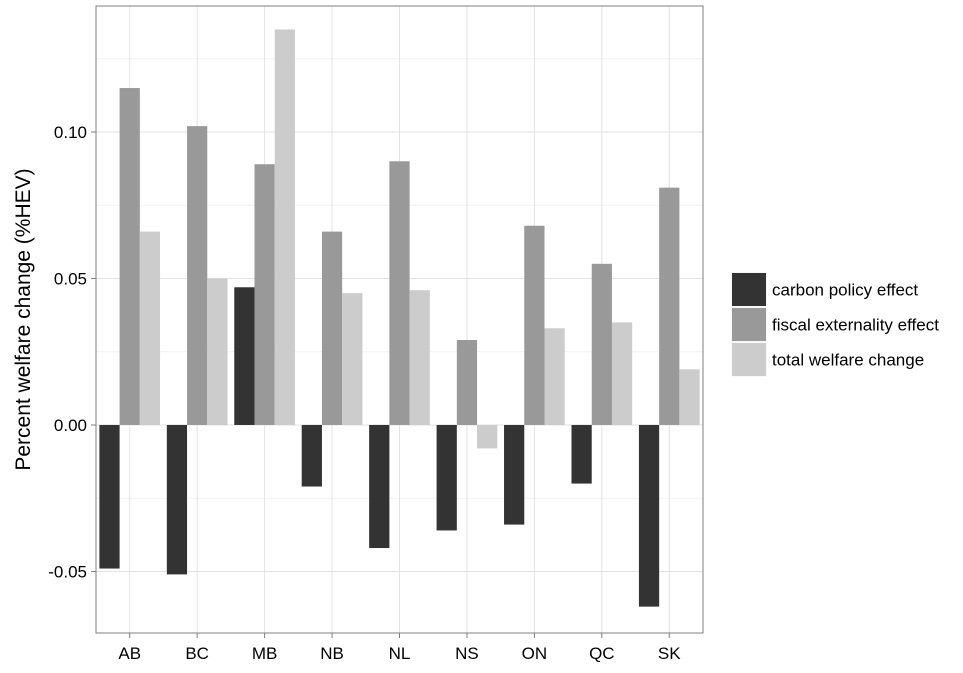 Image resolution: width=963 pixels, height=673 pixels. What do you see at coordinates (265, 653) in the screenshot?
I see `x-tick-label: MB` at bounding box center [265, 653].